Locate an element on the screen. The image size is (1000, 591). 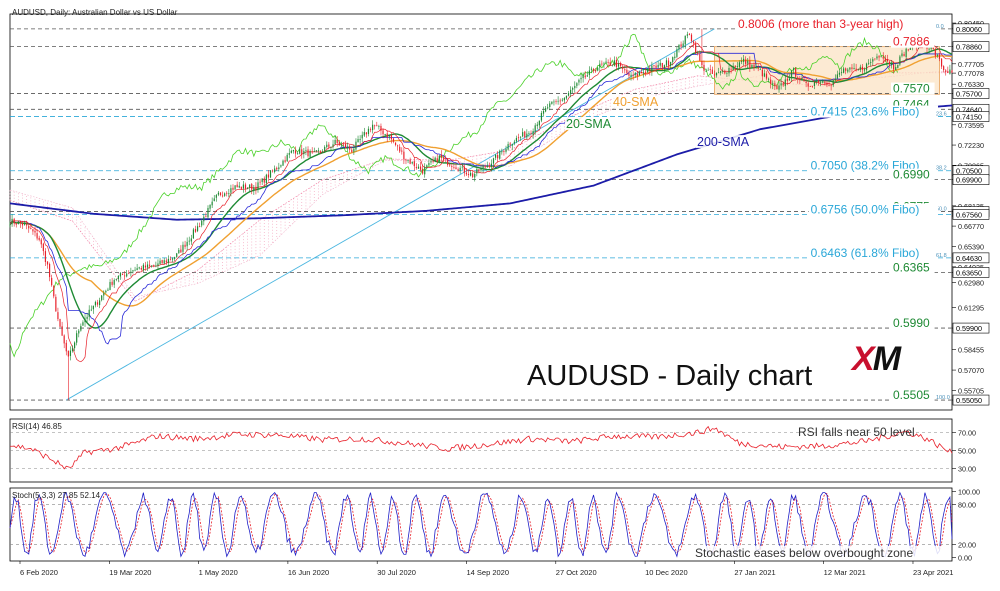
level-axis-label: 0.64630 is located at coordinates (969, 258).